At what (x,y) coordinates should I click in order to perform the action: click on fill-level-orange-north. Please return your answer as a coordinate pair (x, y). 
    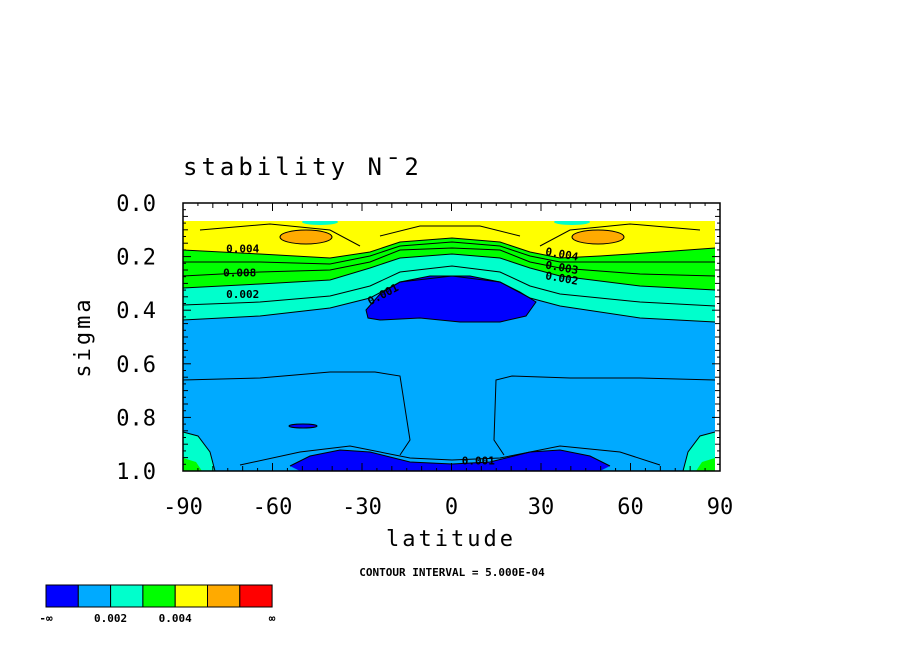
    Looking at the image, I should click on (598, 237).